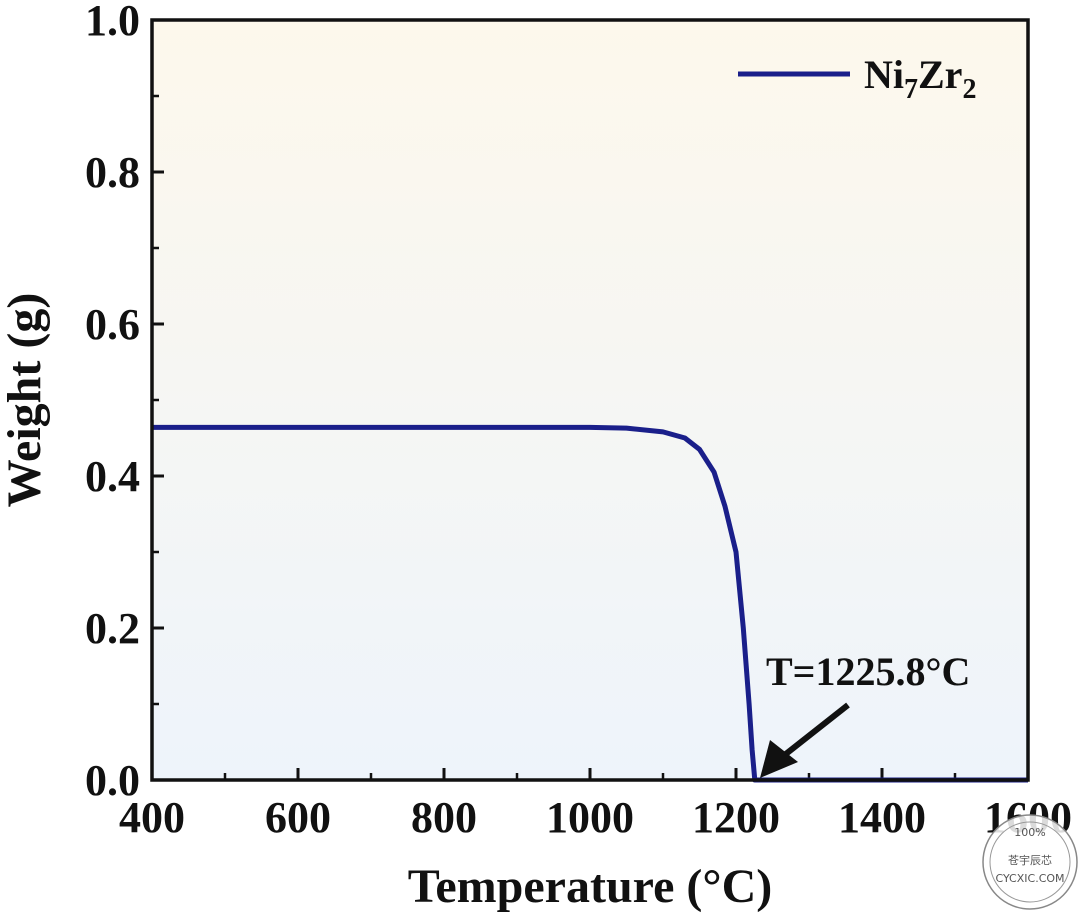 The width and height of the screenshot is (1080, 918). Describe the element at coordinates (1029, 878) in the screenshot. I see `watermark-line3: CYCXIC.COM` at that location.